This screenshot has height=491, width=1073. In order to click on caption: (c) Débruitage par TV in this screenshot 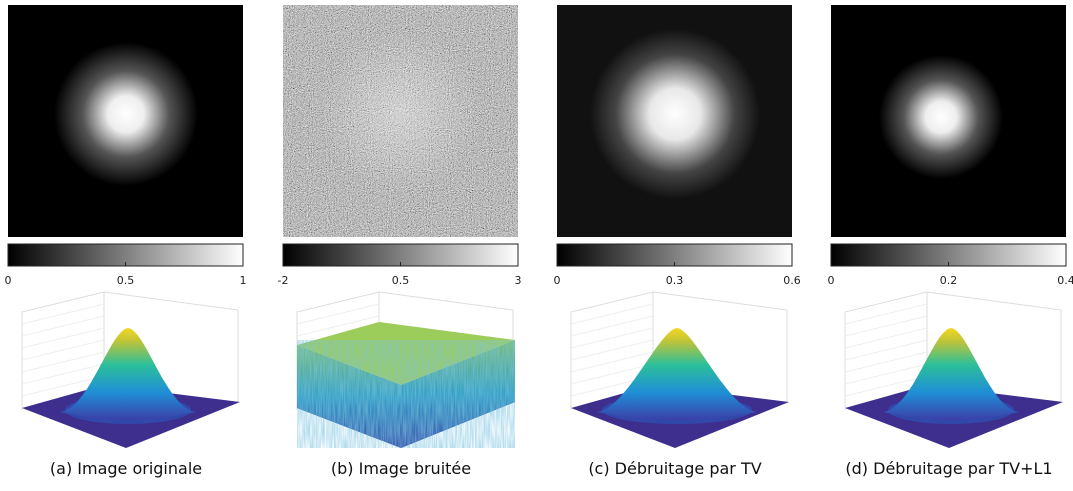, I will do `click(674, 468)`.